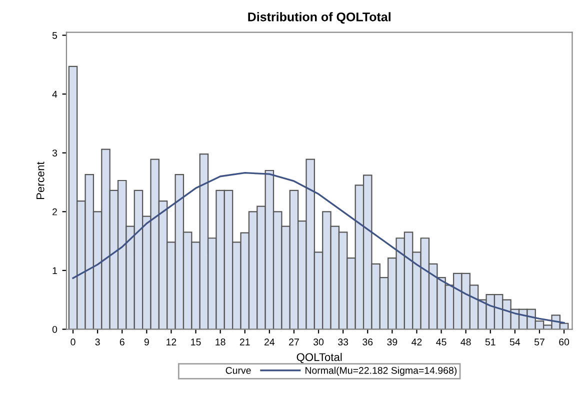  What do you see at coordinates (381, 371) in the screenshot?
I see `legend-label: Normal(Mu=22.182 Sigma=14.968)` at bounding box center [381, 371].